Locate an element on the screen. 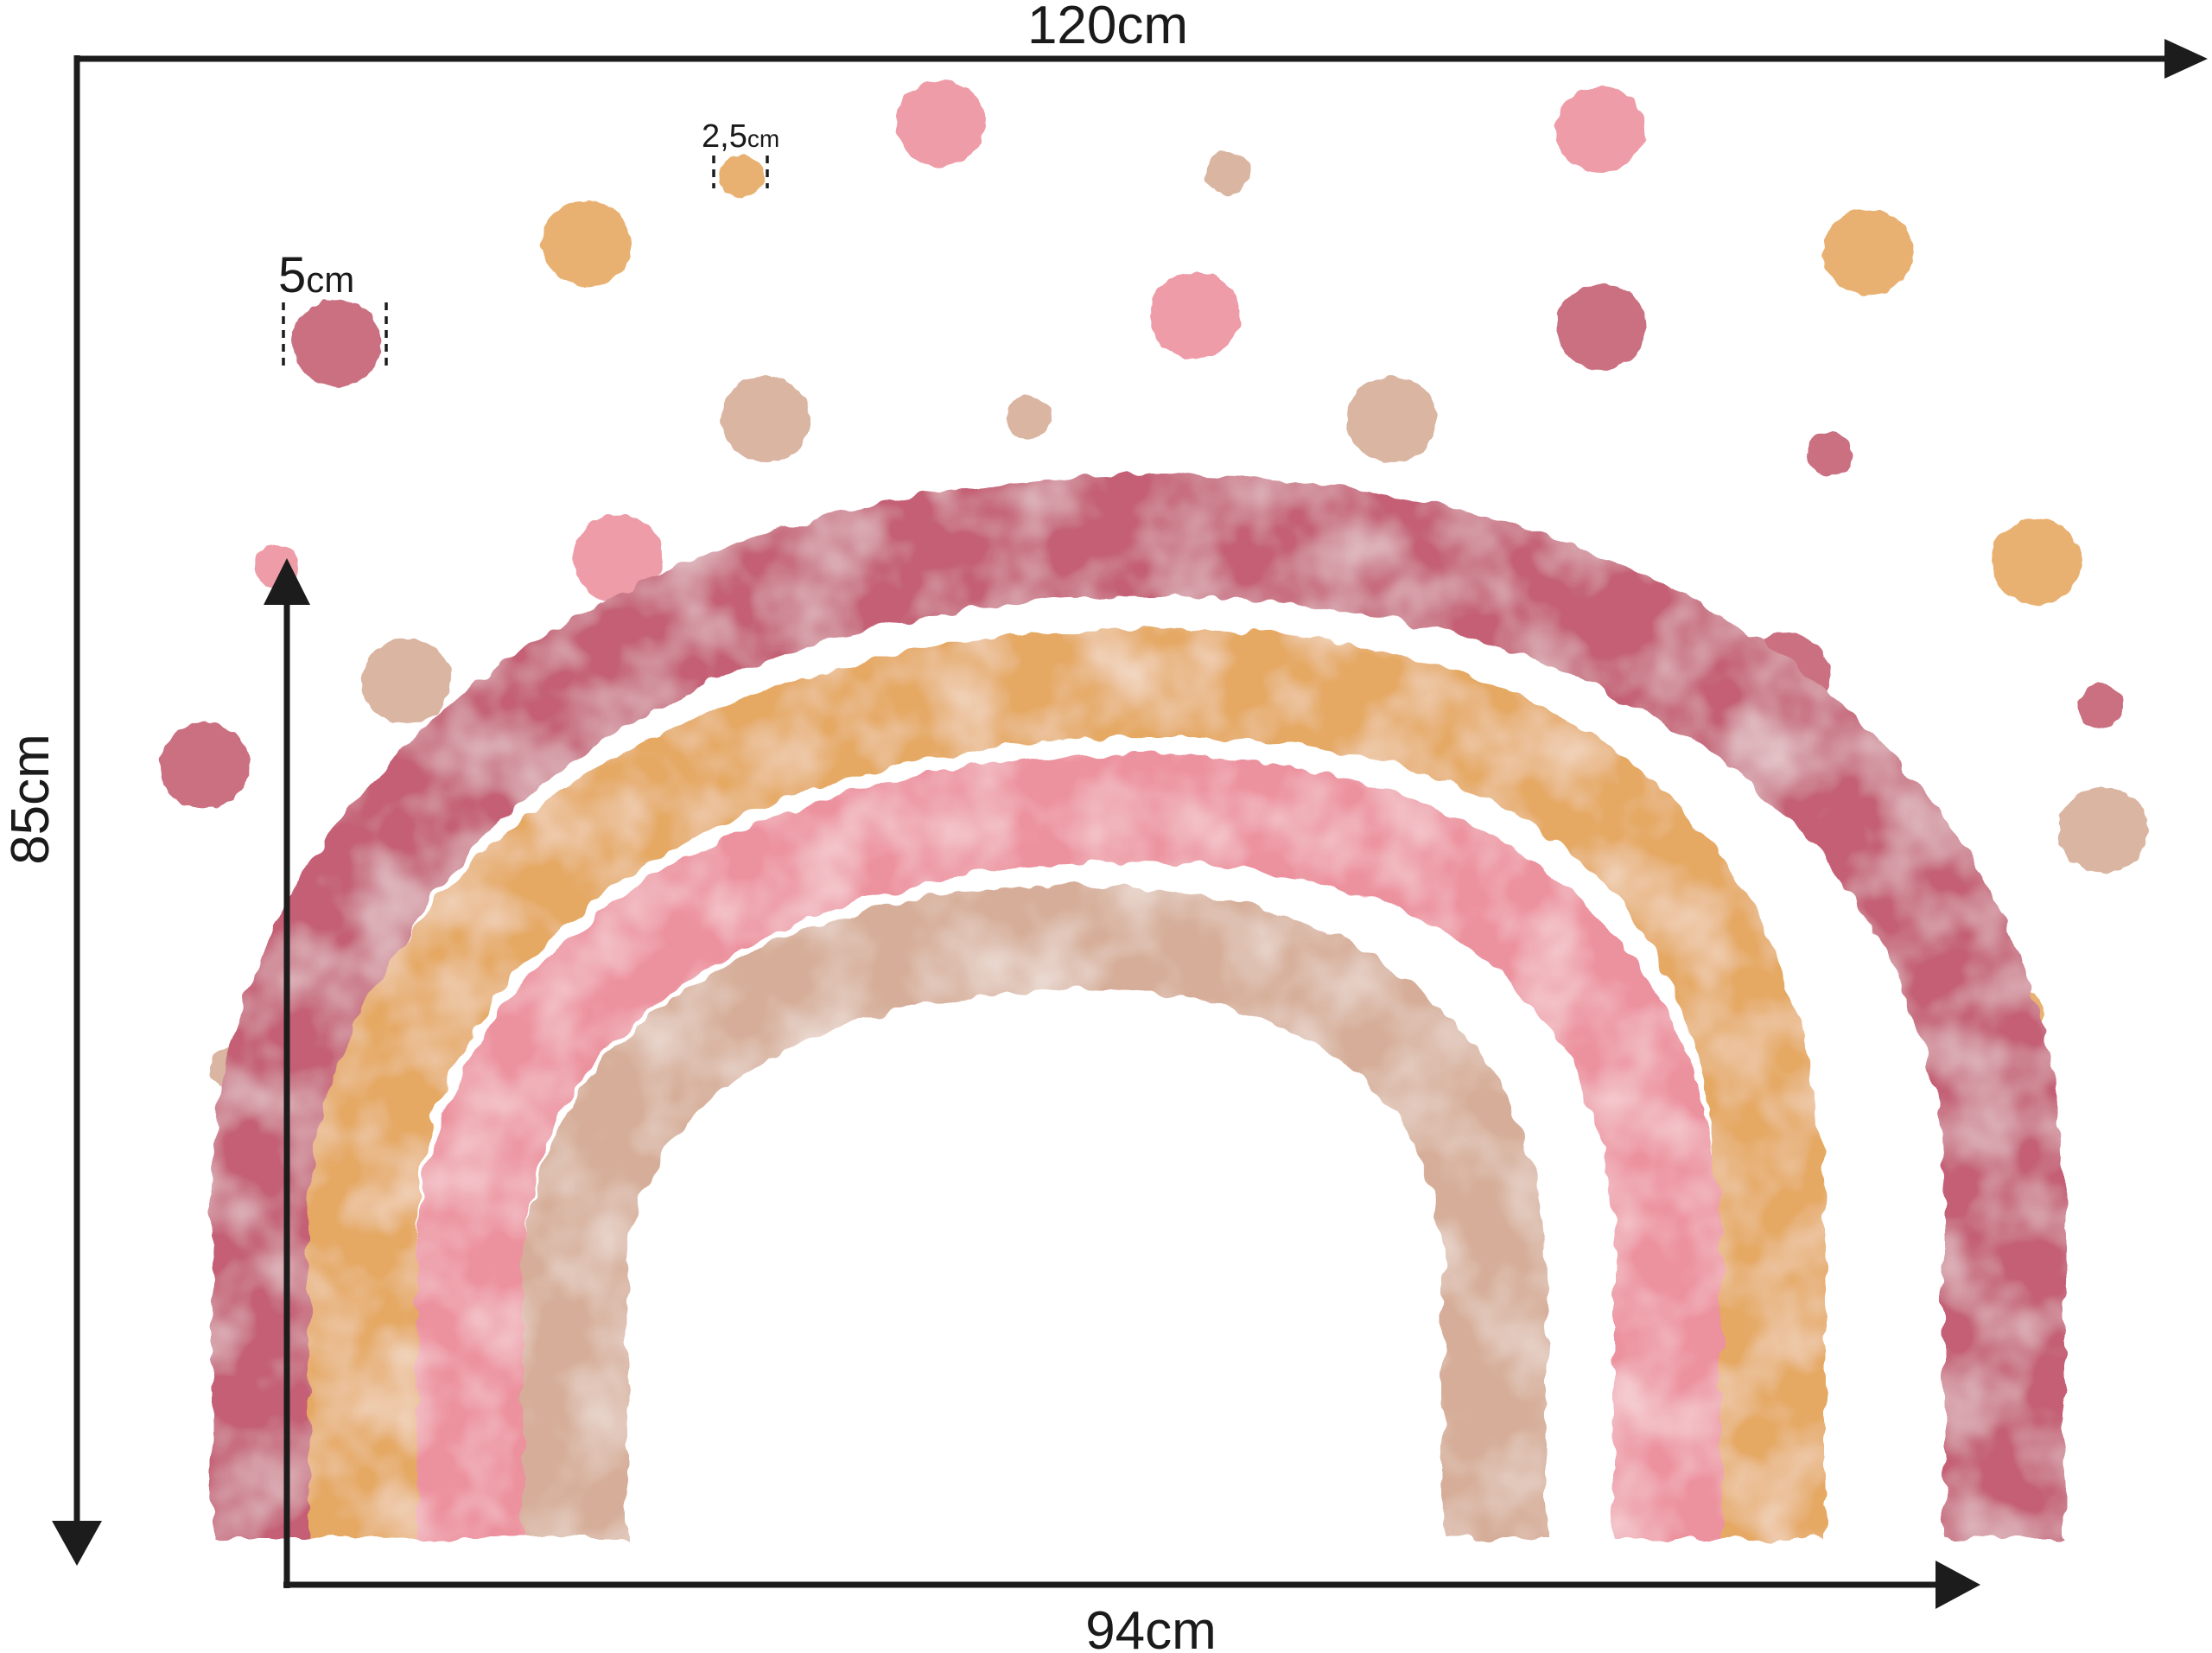  total-width-label: 120cm is located at coordinates (1107, 27).